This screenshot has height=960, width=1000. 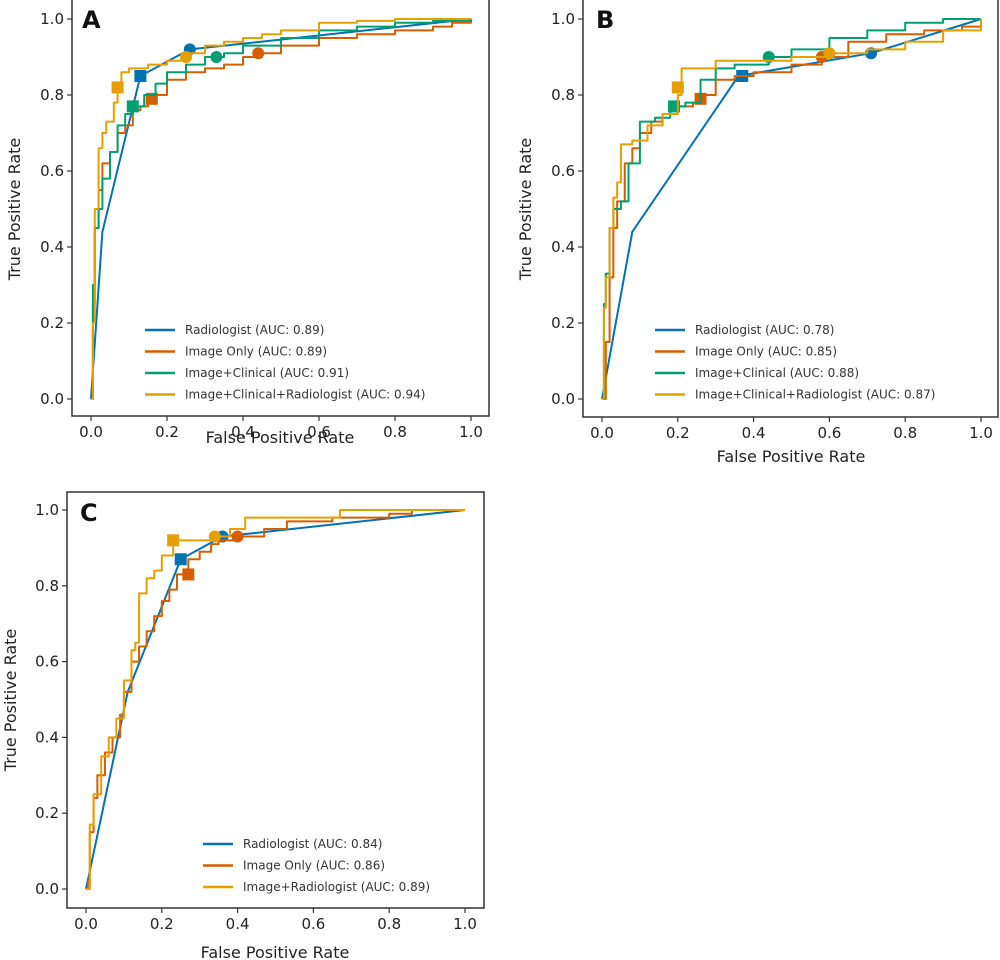 What do you see at coordinates (815, 395) in the screenshot?
I see `legend-label: Image+Clinical+Radiologist (AUC: 0.87)` at bounding box center [815, 395].